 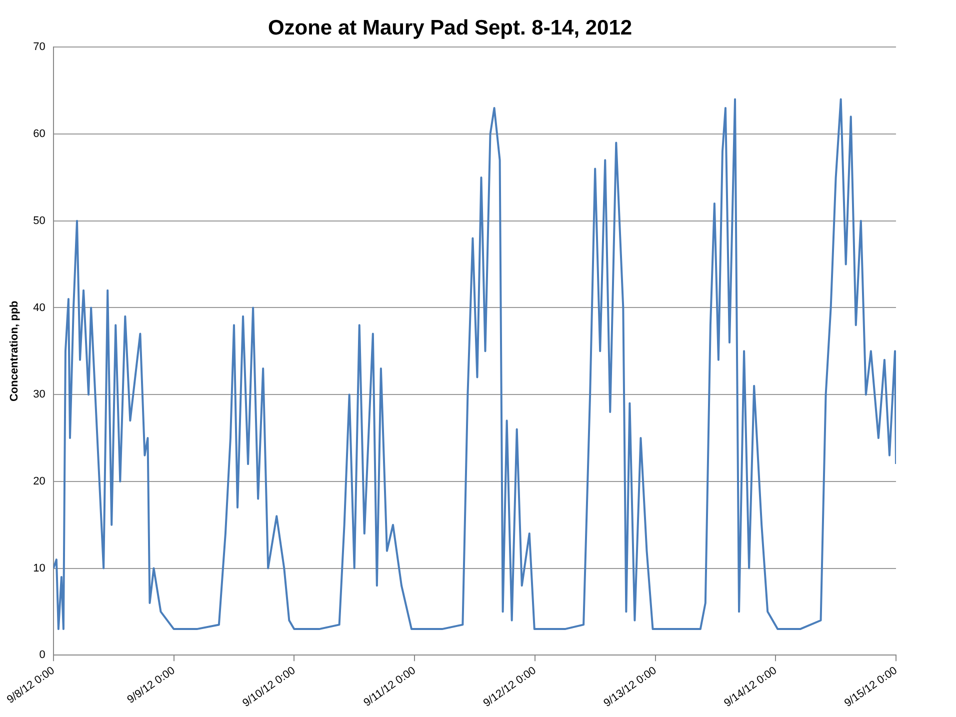 What do you see at coordinates (450, 28) in the screenshot?
I see `chart-title: Ozone at Maury Pad Sept. 8-14, 2012` at bounding box center [450, 28].